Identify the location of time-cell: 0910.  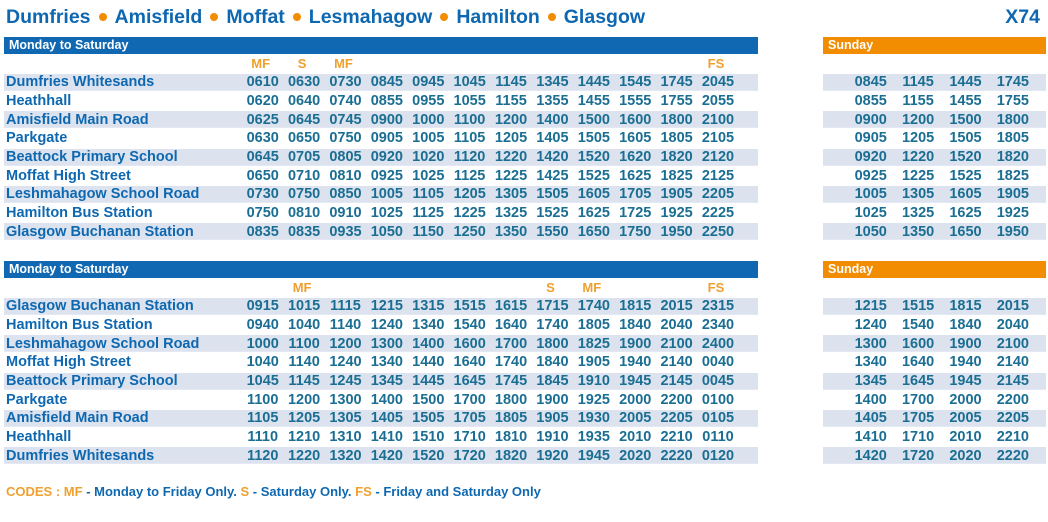
(345, 213).